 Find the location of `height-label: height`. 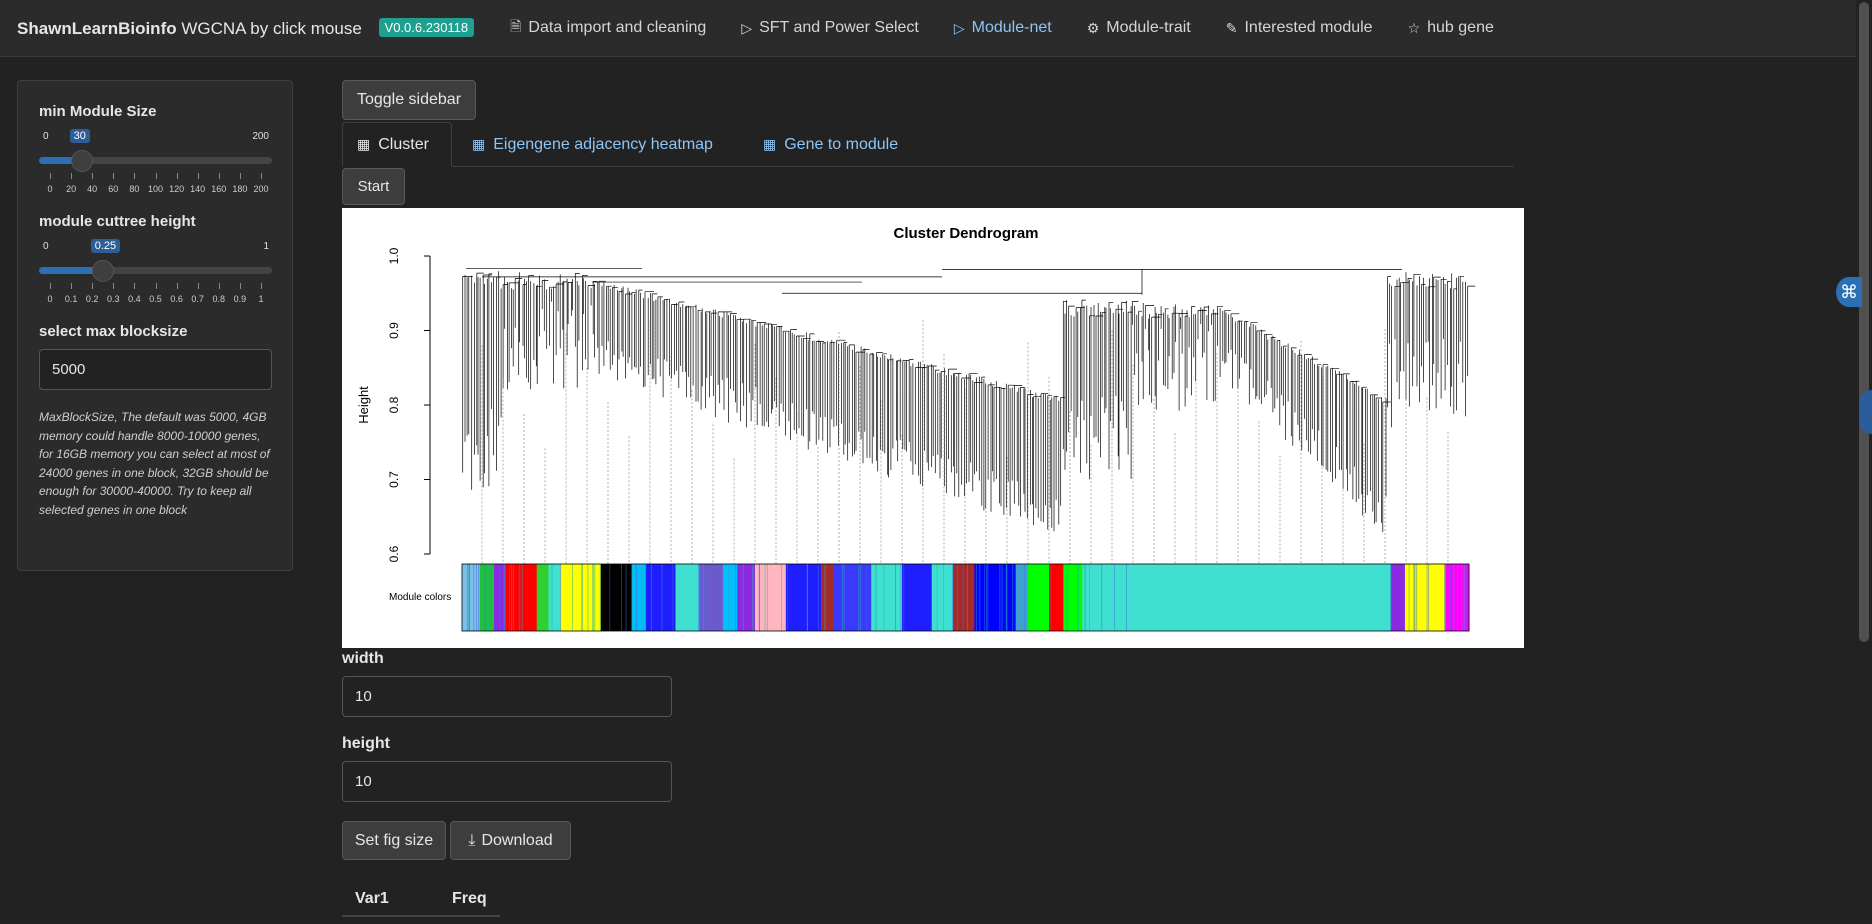

height-label: height is located at coordinates (366, 743).